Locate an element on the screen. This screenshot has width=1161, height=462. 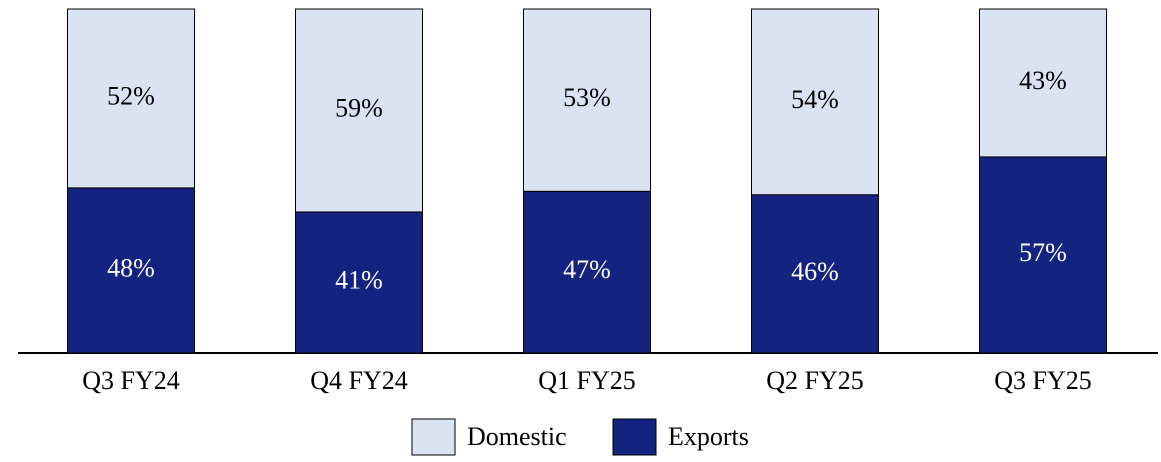
value-label: 52% is located at coordinates (131, 95).